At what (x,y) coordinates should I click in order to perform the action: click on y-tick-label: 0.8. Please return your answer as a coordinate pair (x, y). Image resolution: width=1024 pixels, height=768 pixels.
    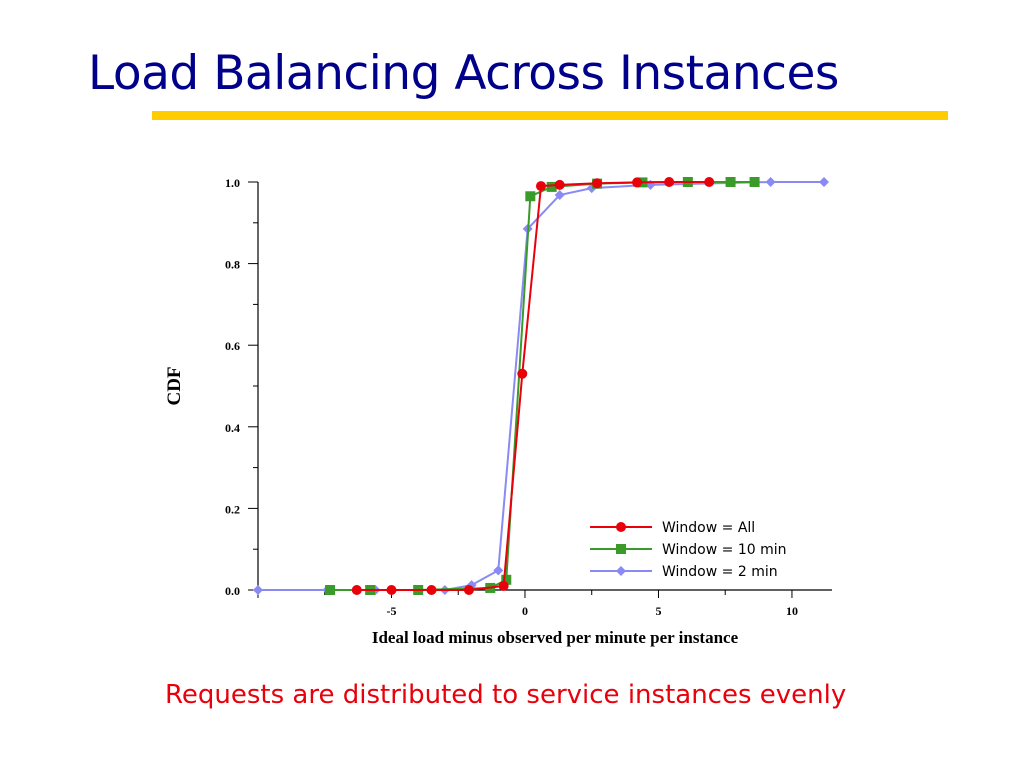
    Looking at the image, I should click on (232, 265).